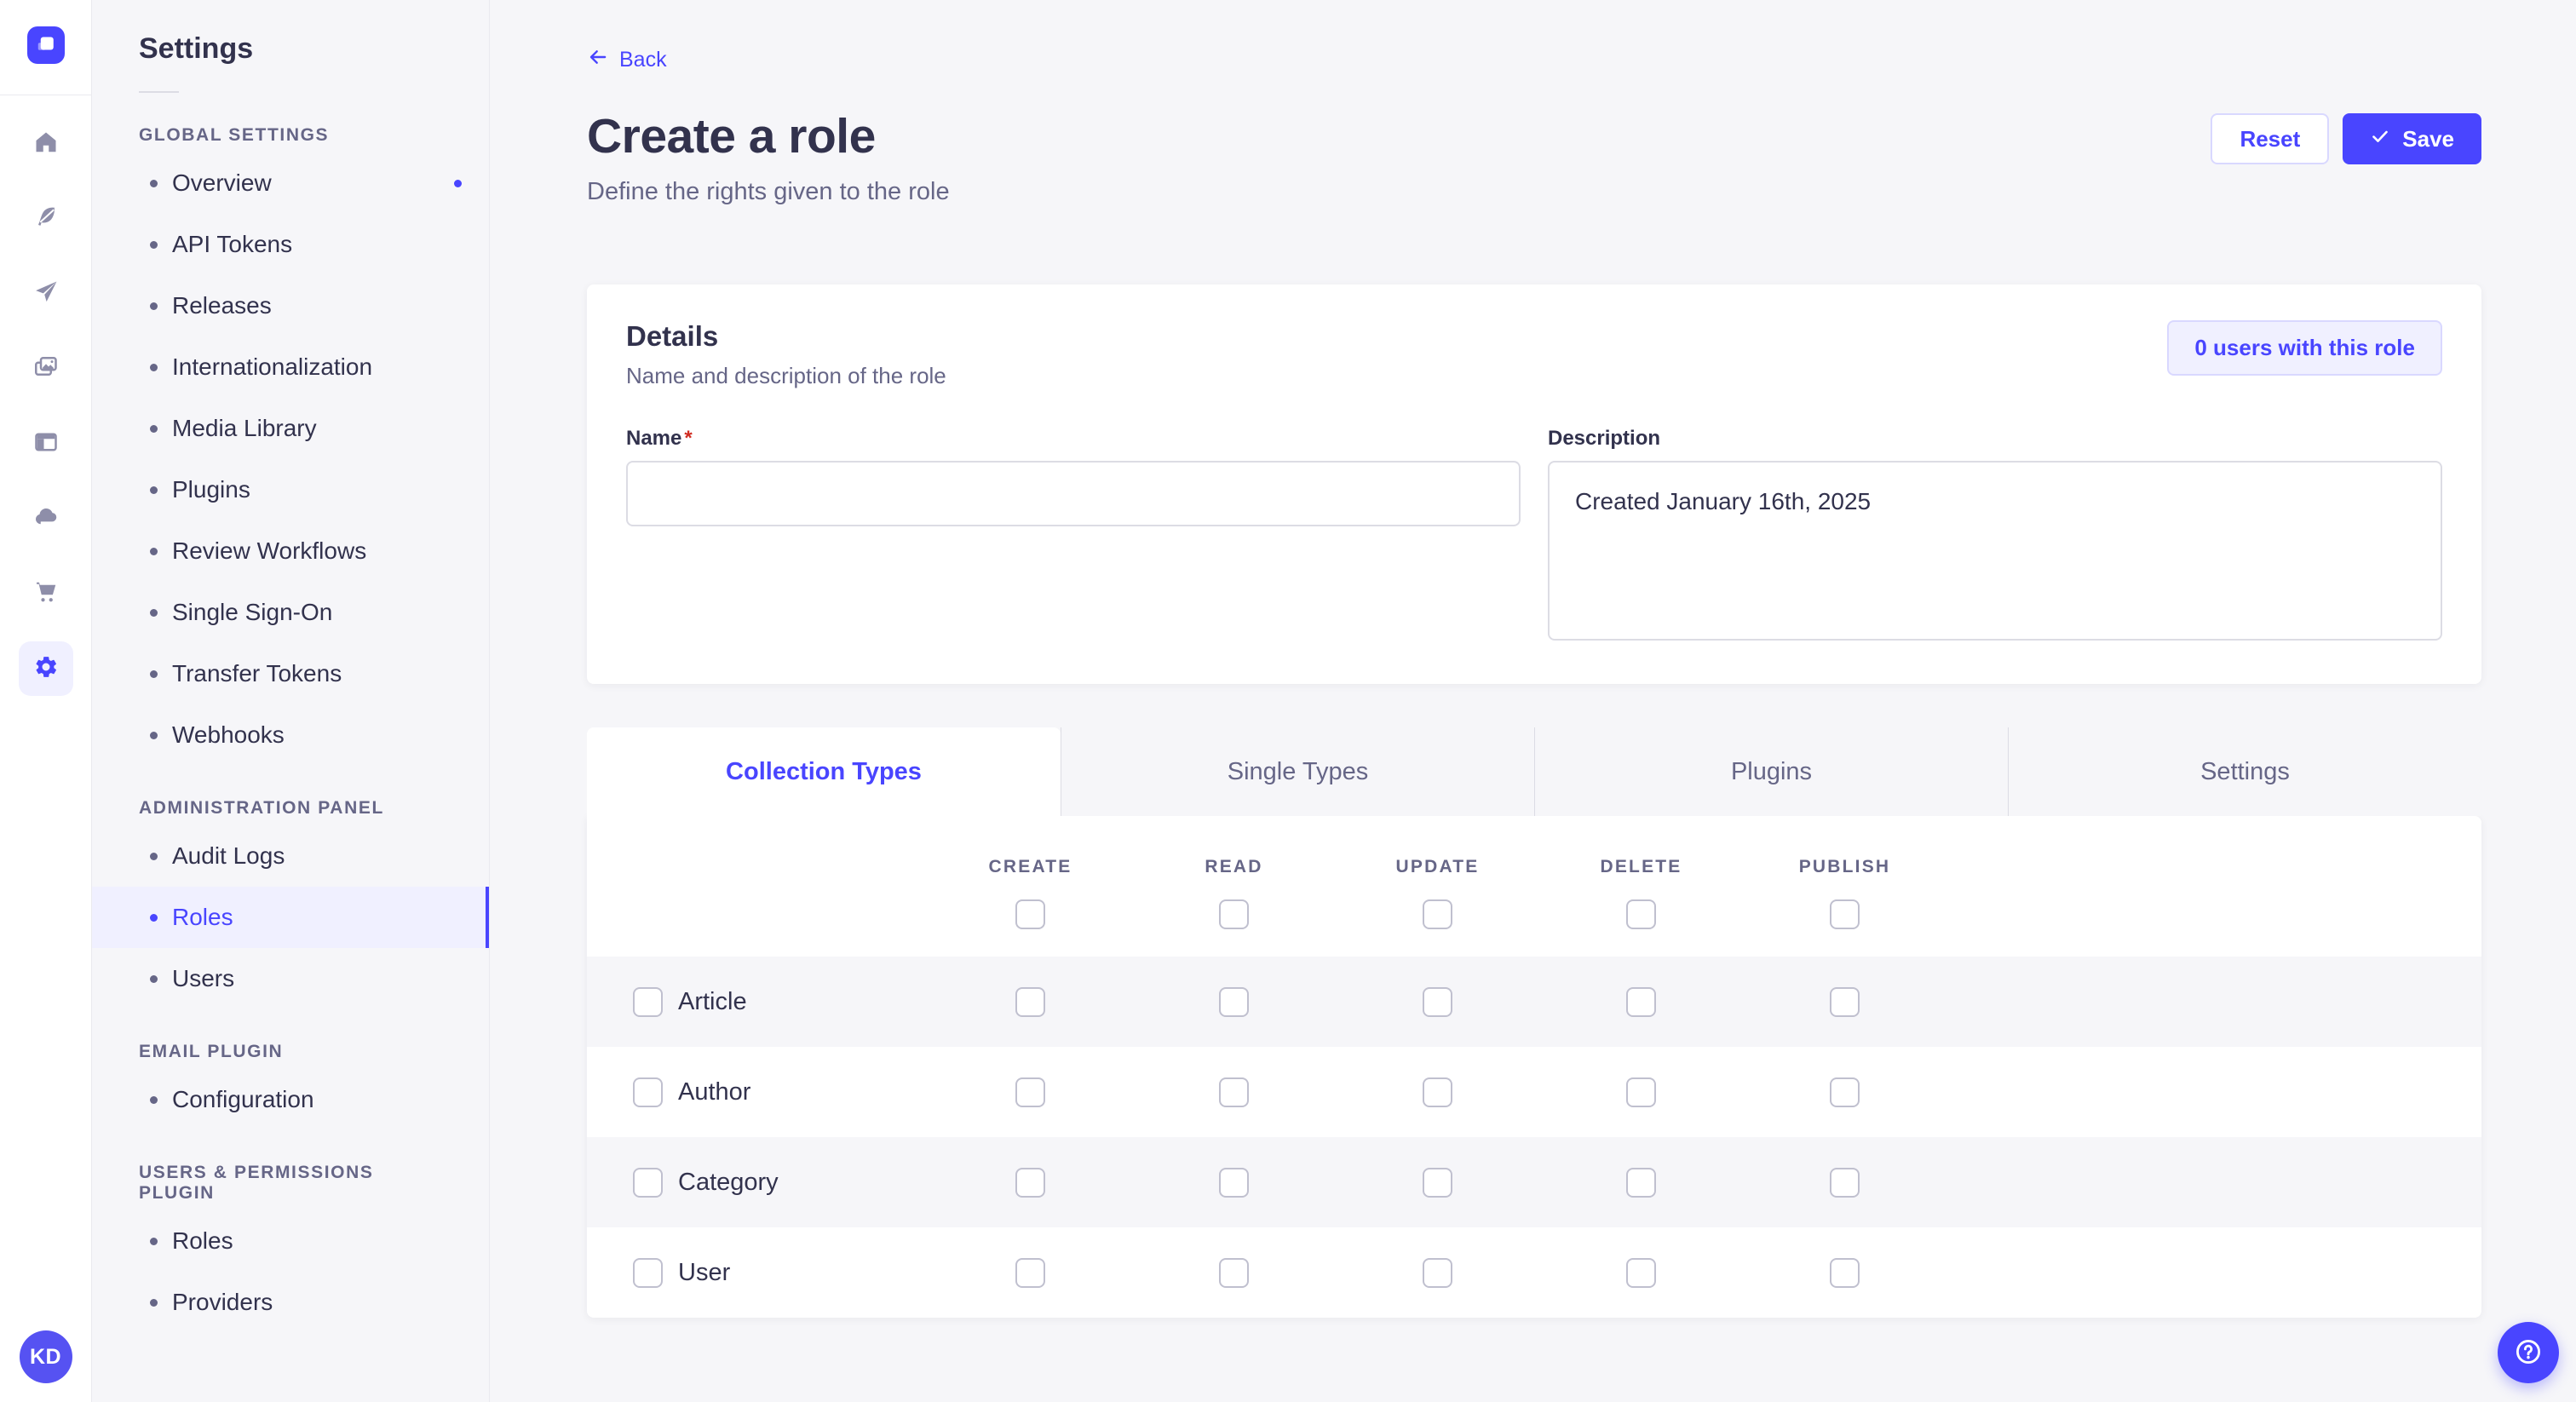  Describe the element at coordinates (1234, 1092) in the screenshot. I see `checkbox-author-read` at that location.